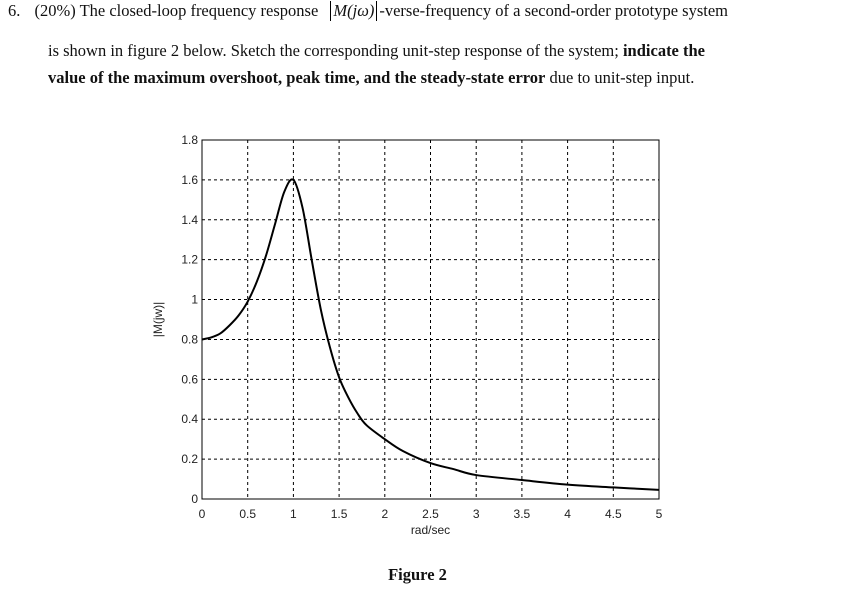 Image resolution: width=860 pixels, height=592 pixels. I want to click on x-tick-label: 4, so click(567, 514).